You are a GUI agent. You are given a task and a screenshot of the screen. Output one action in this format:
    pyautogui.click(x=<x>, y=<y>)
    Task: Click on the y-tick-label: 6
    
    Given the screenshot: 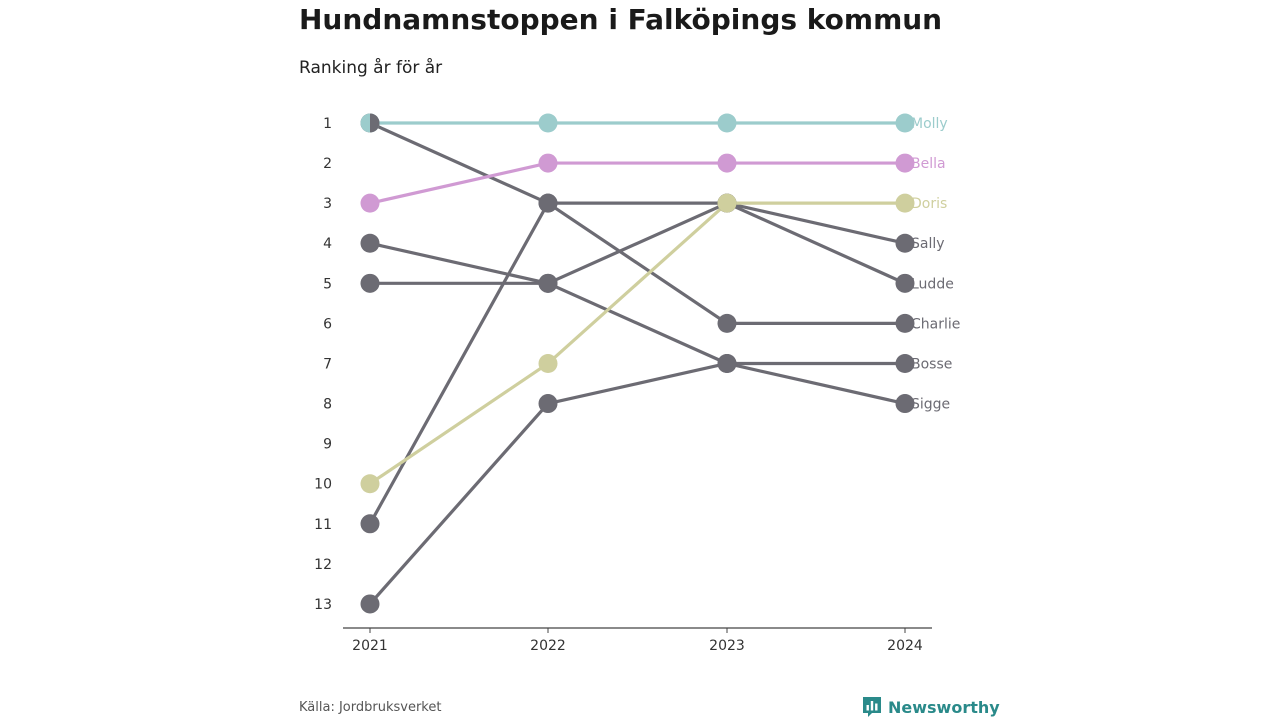 What is the action you would take?
    pyautogui.click(x=327, y=324)
    